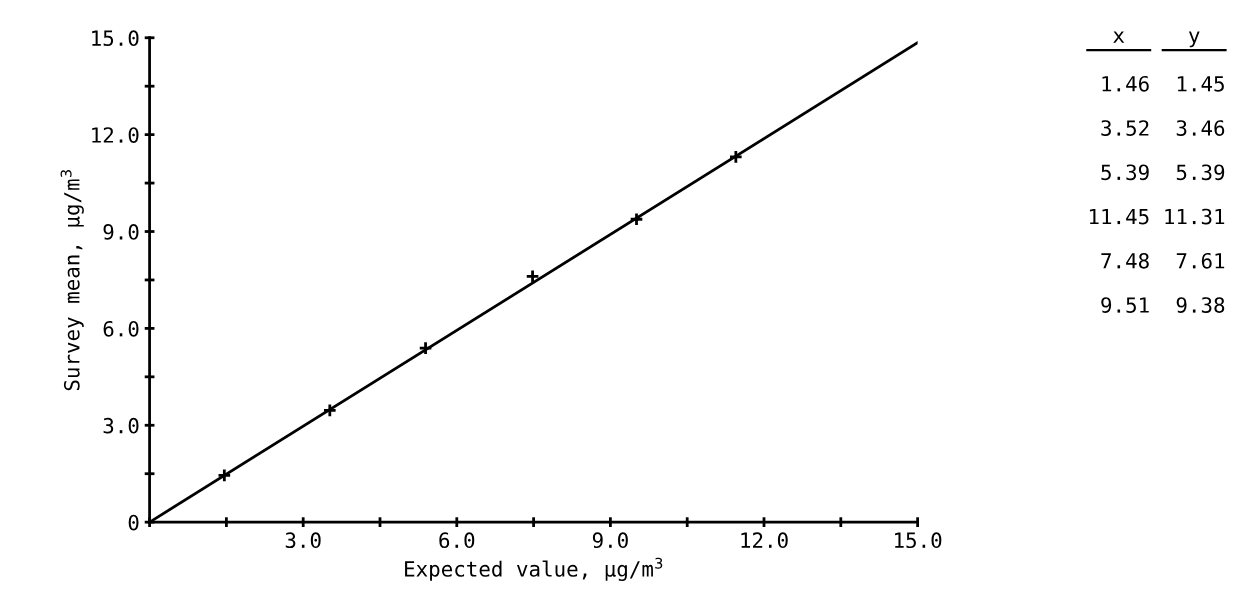 This screenshot has height=590, width=1257. I want to click on y-tick-label: 9.0, so click(121, 232).